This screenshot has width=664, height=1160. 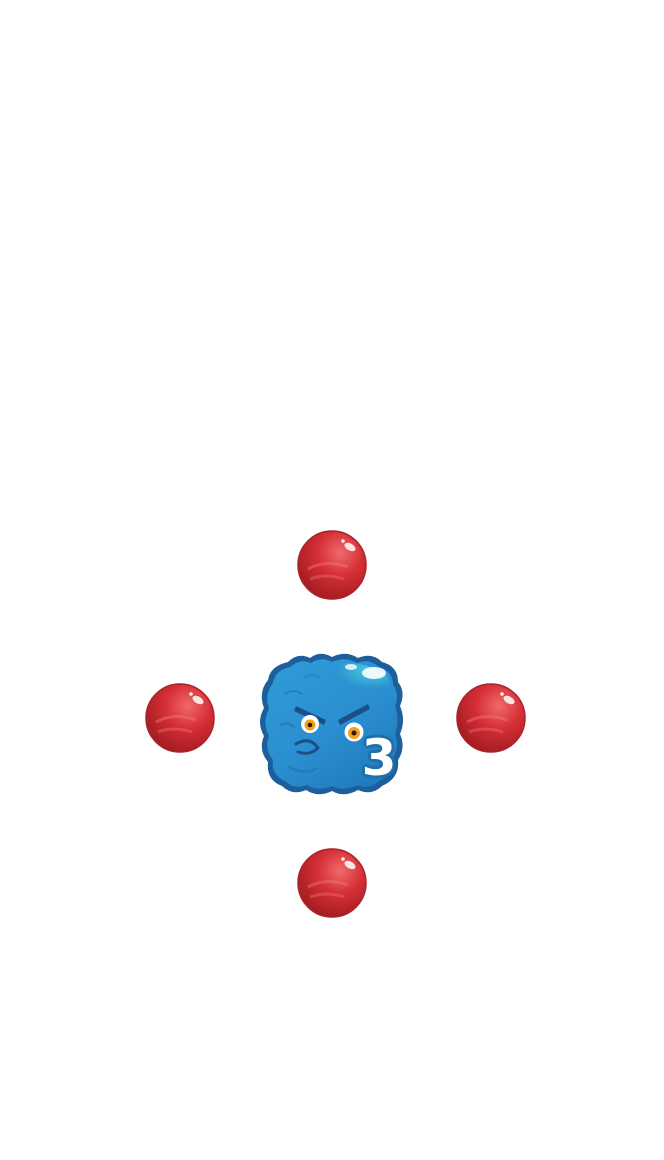 I want to click on red-ball-right, so click(x=491, y=718).